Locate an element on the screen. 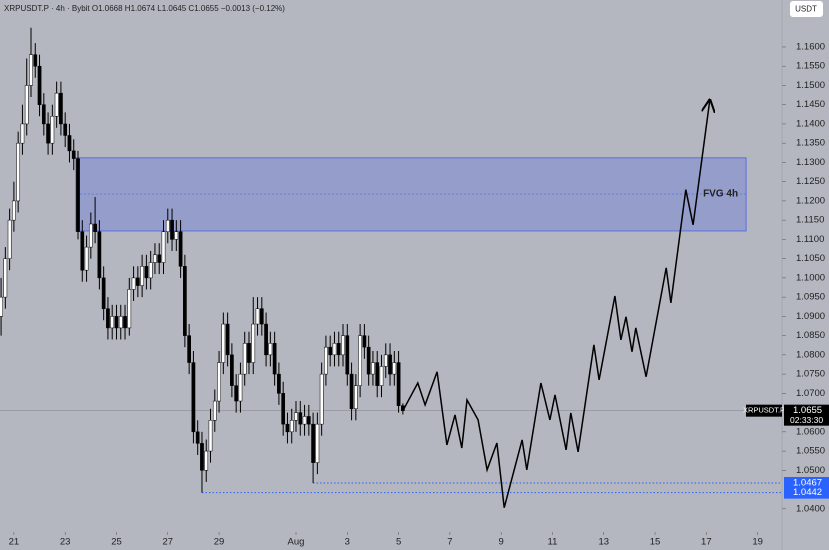 This screenshot has height=550, width=829. y-tick-label: 1.1250 is located at coordinates (810, 181).